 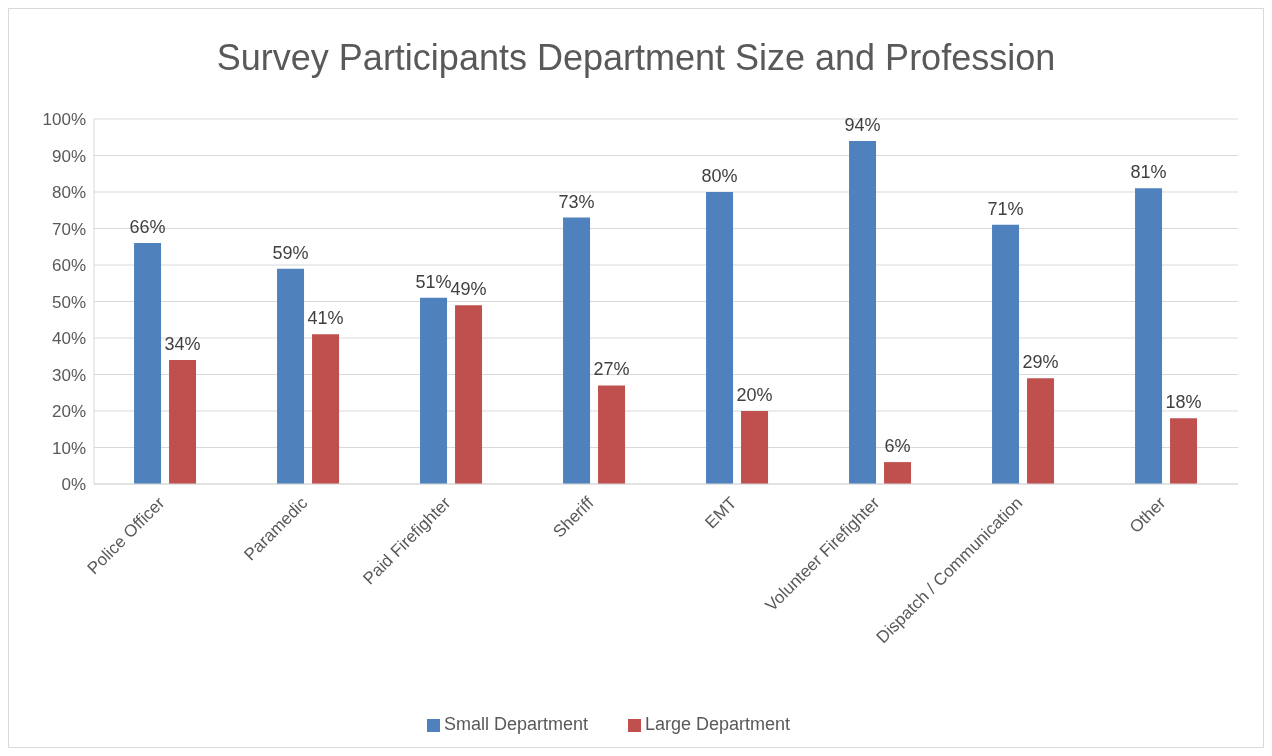 I want to click on data-label: 20%, so click(x=754, y=395).